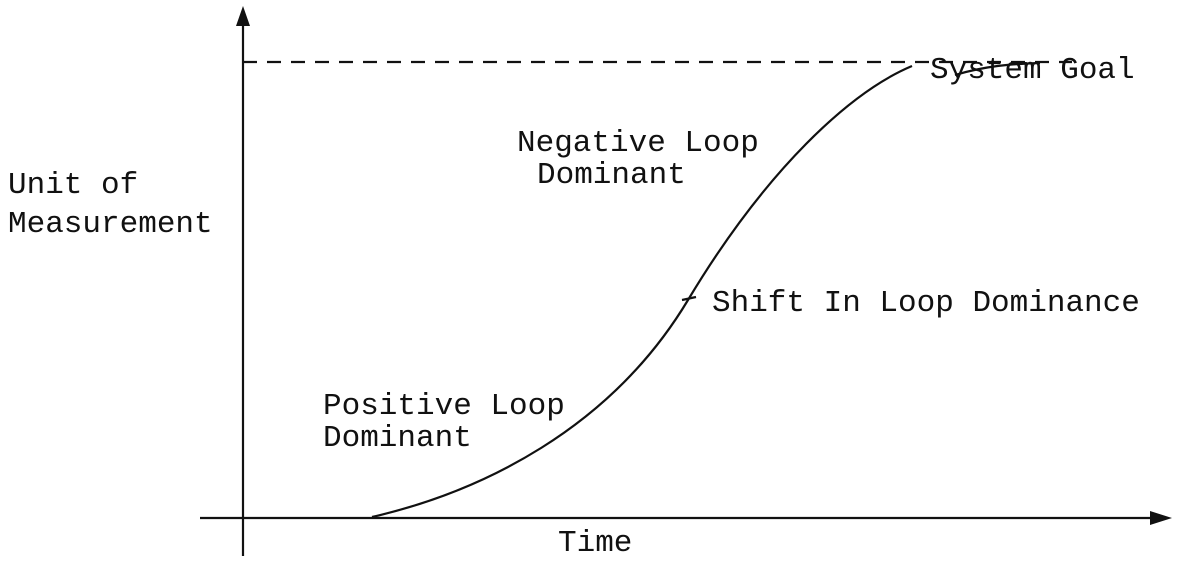 This screenshot has height=562, width=1178. I want to click on goal-stroke, so click(997, 69).